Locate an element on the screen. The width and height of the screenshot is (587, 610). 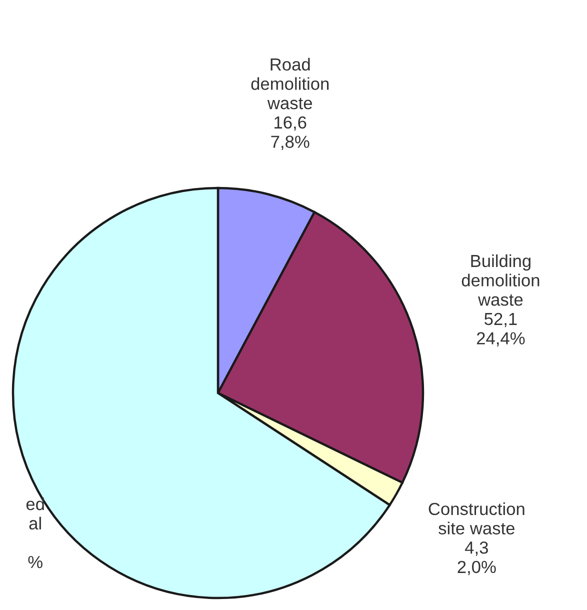
data-label: % is located at coordinates (35, 562).